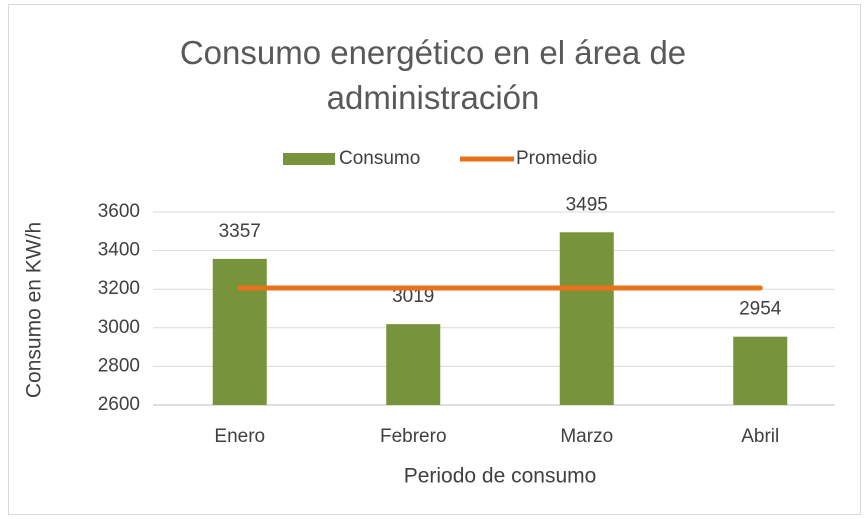 The image size is (867, 519). Describe the element at coordinates (413, 296) in the screenshot. I see `data-label: 3019` at that location.